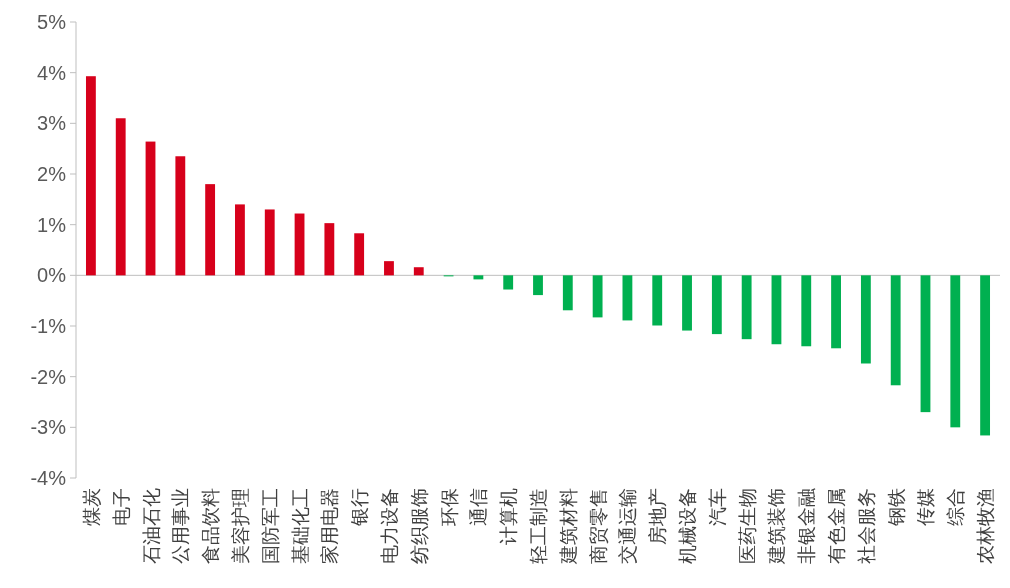 This screenshot has width=1010, height=588. What do you see at coordinates (121, 507) in the screenshot?
I see `x-tick-label: 电子` at bounding box center [121, 507].